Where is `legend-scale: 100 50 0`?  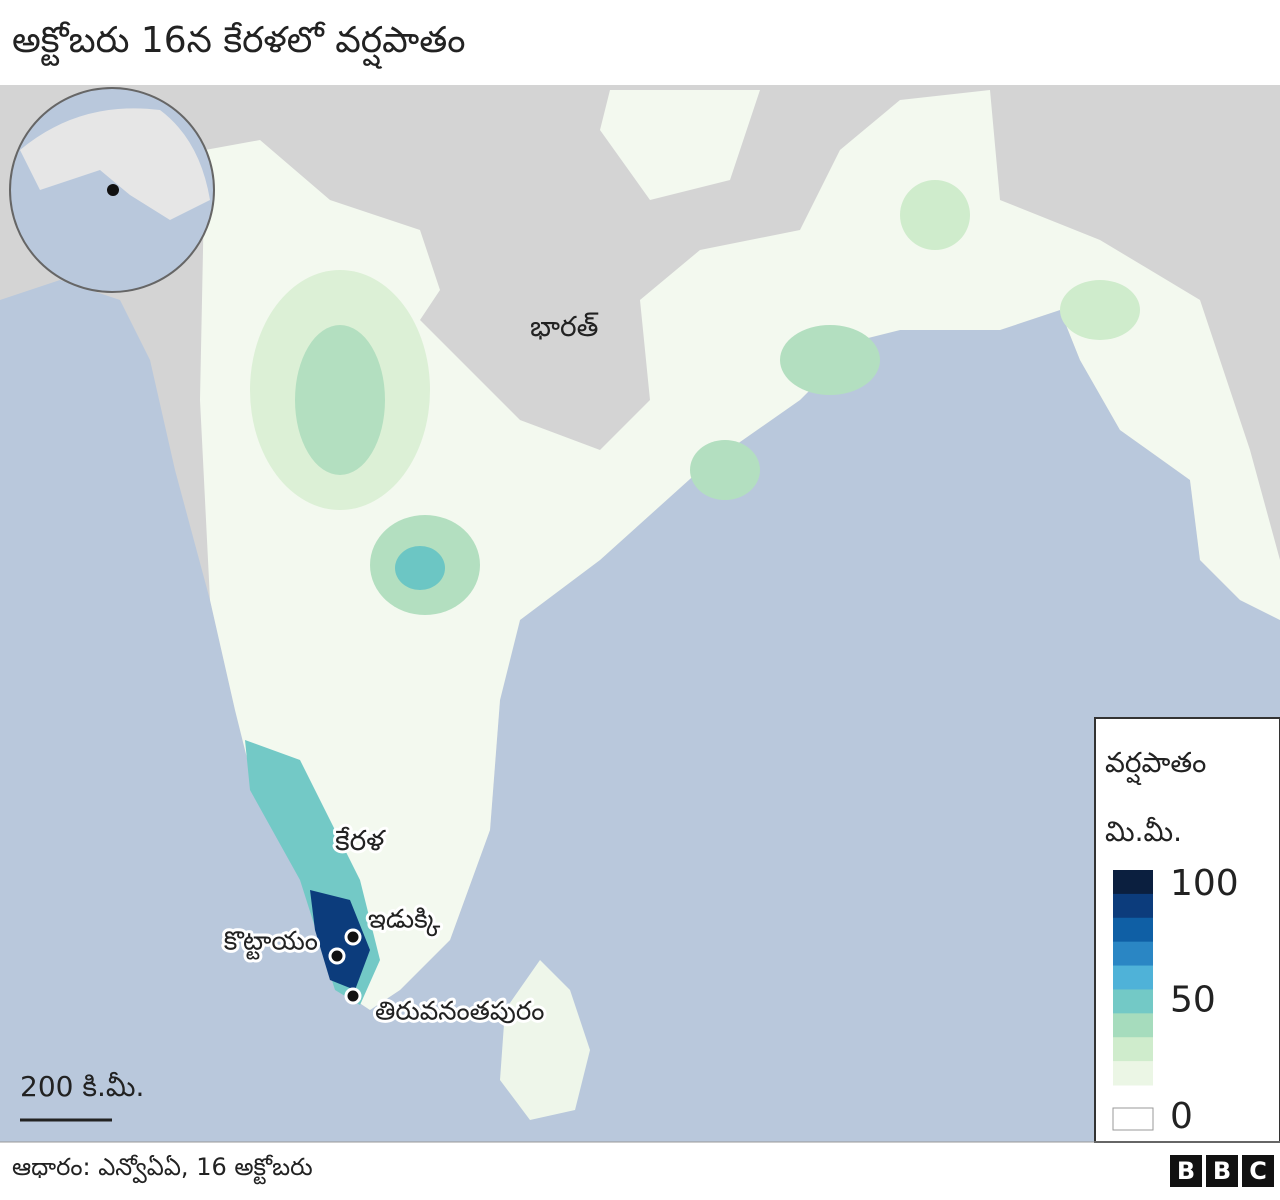 legend-scale: 100 50 0 is located at coordinates (1175, 1000).